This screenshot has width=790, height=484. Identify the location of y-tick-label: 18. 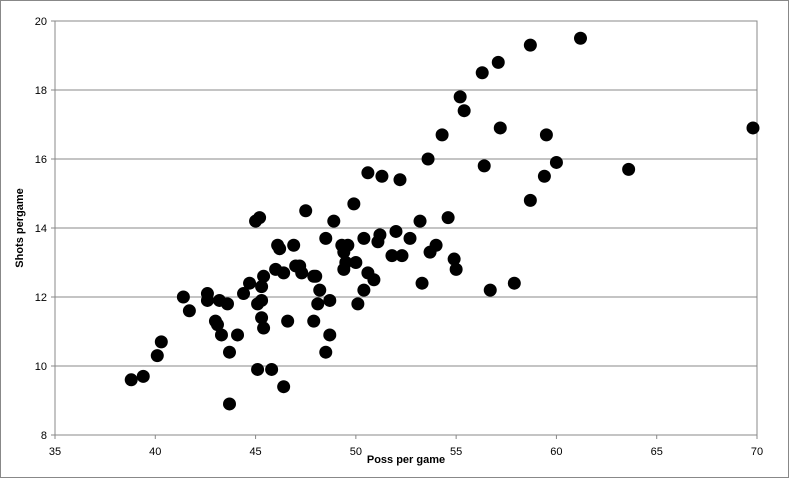
(41, 91).